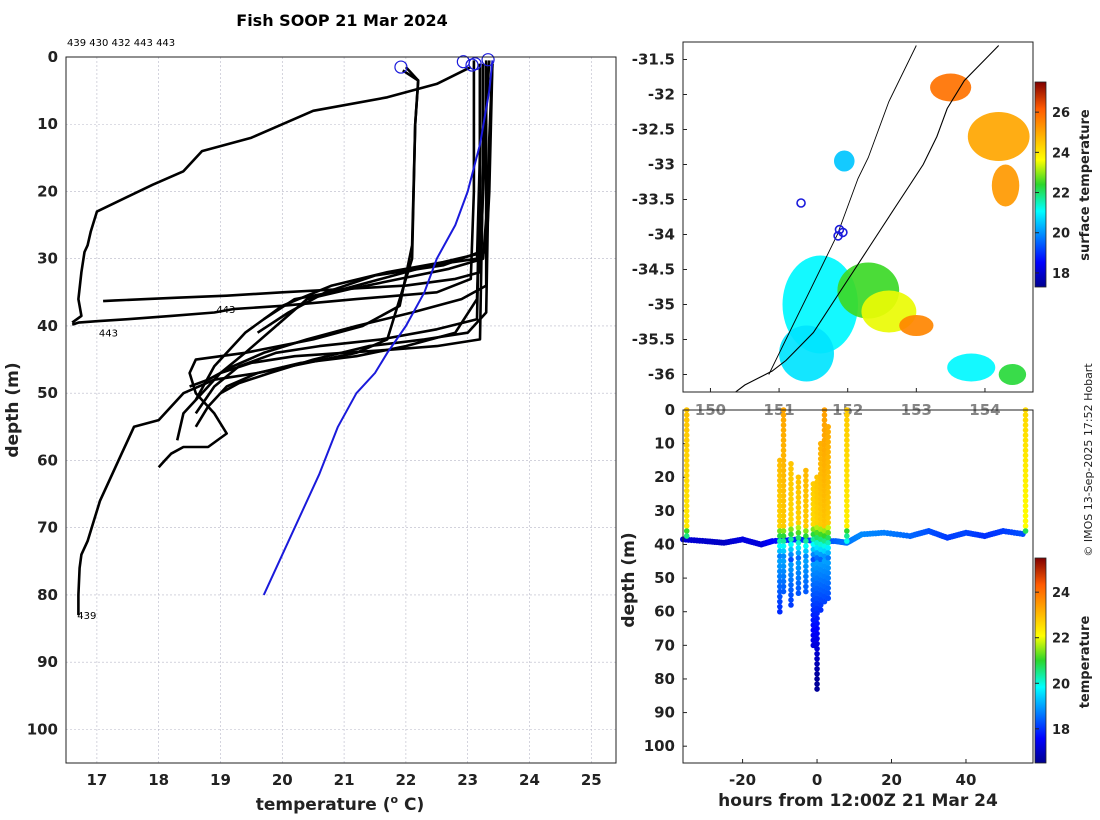 The image size is (1100, 820). I want to click on section-y-tick-label: 50, so click(664, 578).